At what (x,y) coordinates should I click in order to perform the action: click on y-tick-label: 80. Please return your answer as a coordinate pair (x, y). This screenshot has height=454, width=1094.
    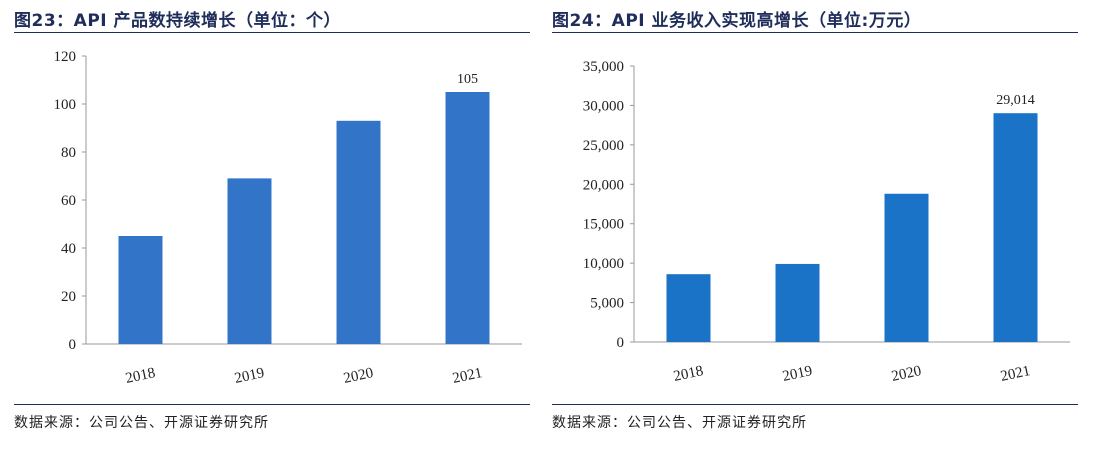
    Looking at the image, I should click on (68, 153).